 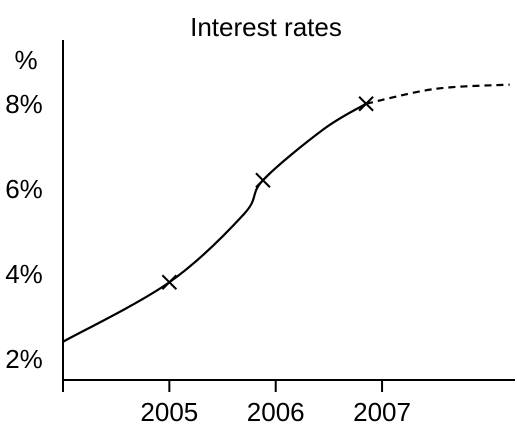 I want to click on forecast-line, so click(x=437, y=94).